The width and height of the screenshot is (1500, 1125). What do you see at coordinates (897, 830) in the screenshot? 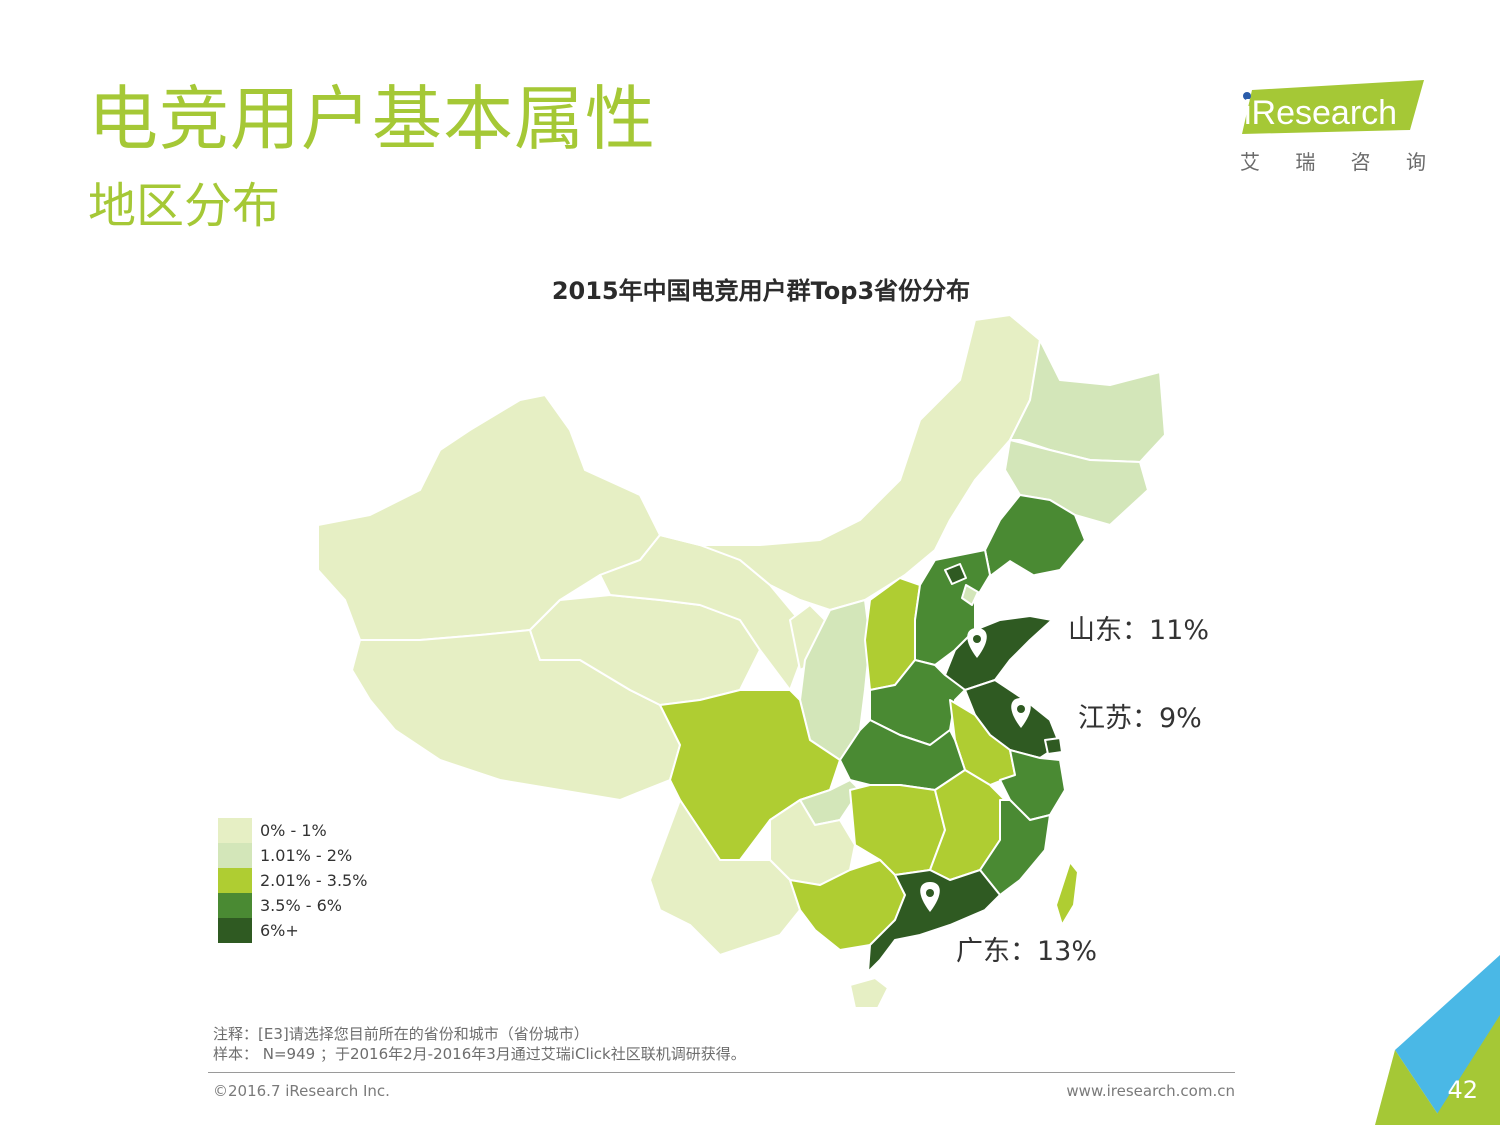
I see `province-hunan` at bounding box center [897, 830].